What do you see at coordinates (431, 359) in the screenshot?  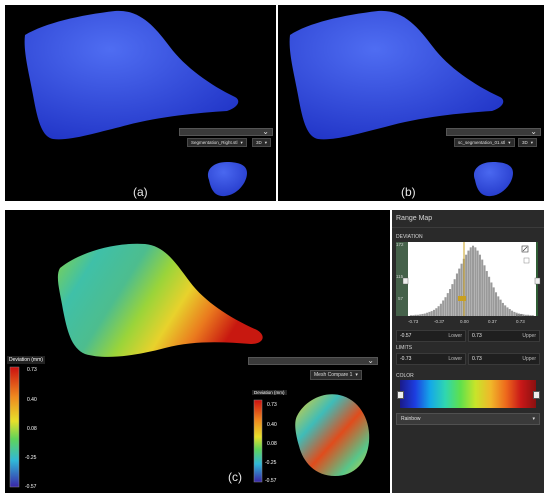 I see `lower-limit-field: -0.73 Lower` at bounding box center [431, 359].